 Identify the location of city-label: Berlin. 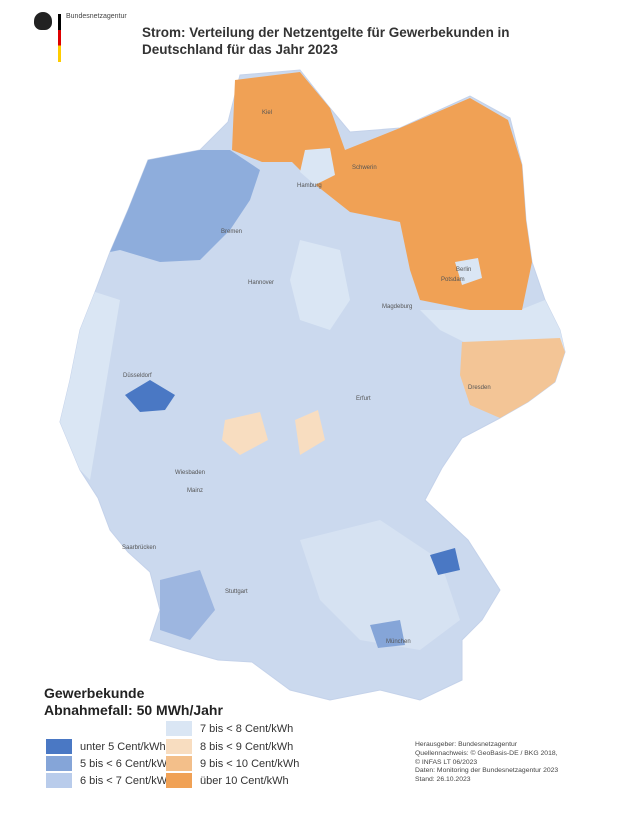
(463, 270).